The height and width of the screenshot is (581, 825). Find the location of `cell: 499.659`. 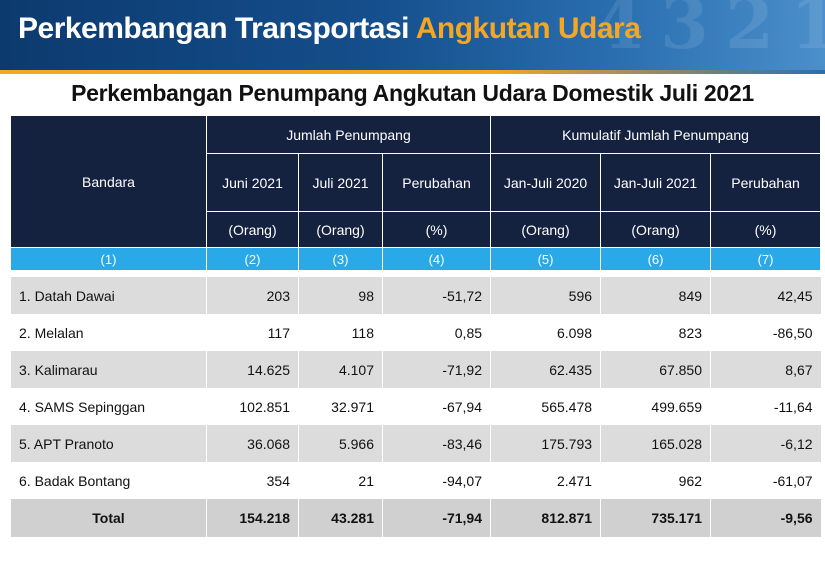

cell: 499.659 is located at coordinates (655, 406).